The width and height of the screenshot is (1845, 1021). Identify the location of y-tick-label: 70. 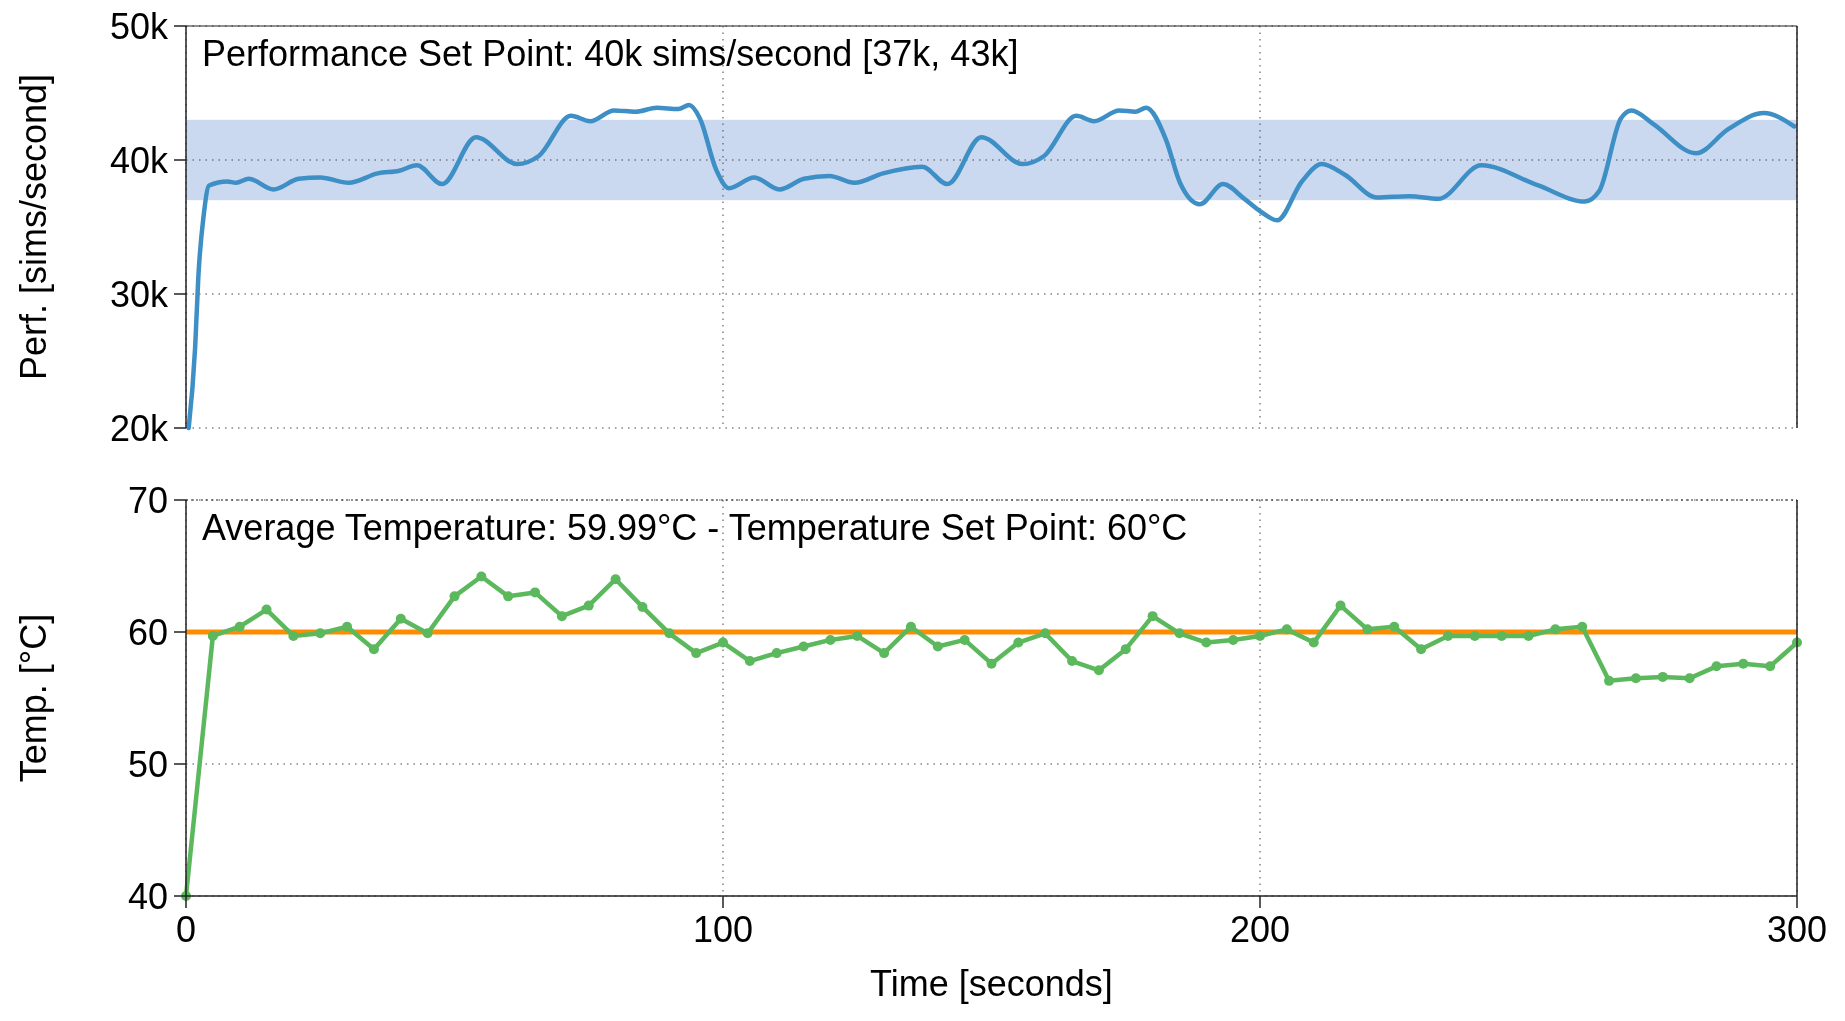
(147, 500).